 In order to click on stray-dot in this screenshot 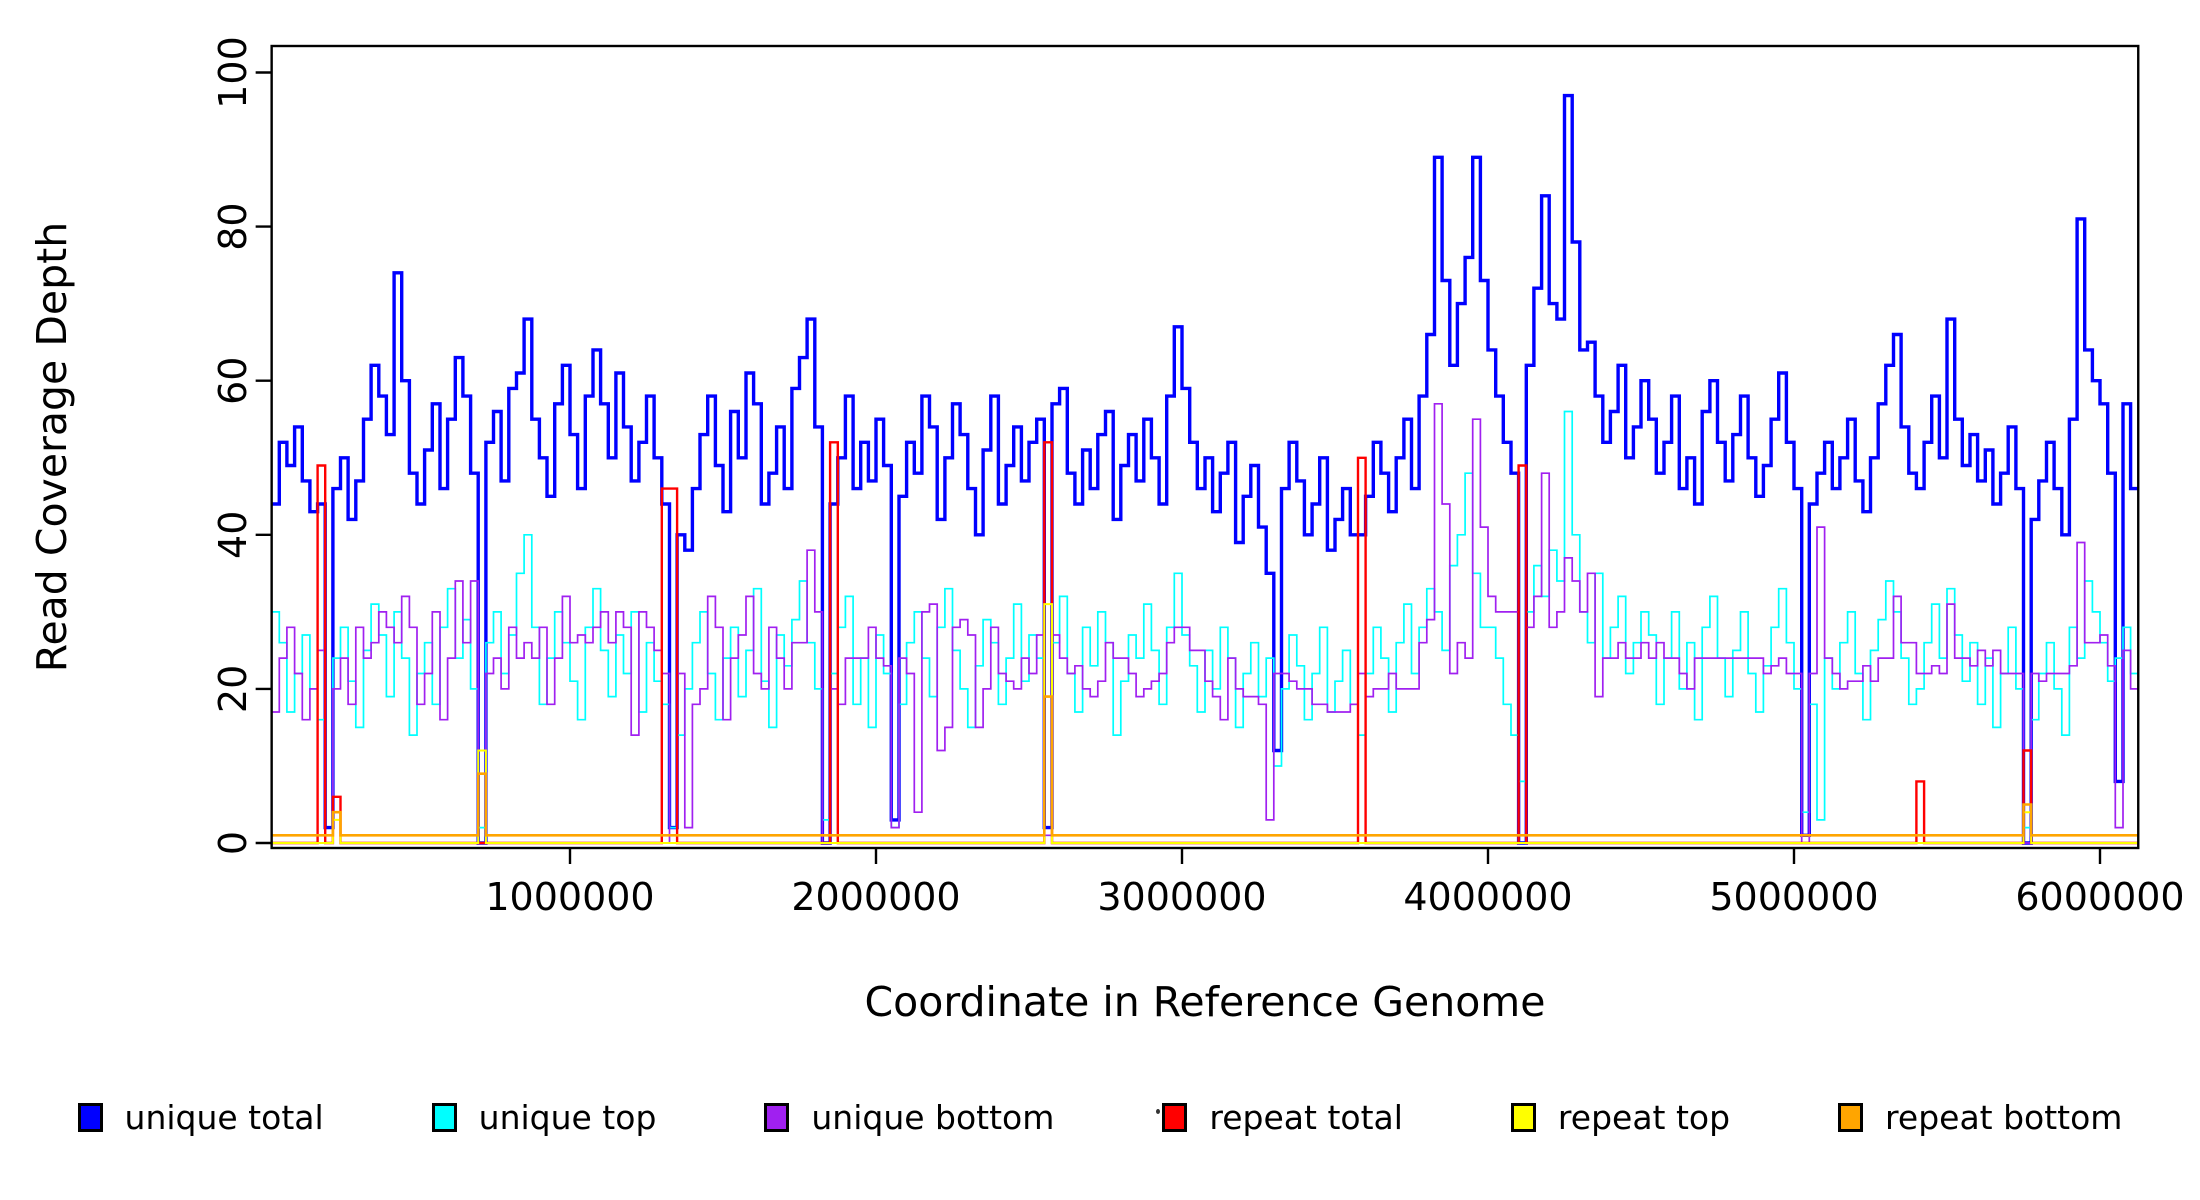, I will do `click(1158, 1111)`.